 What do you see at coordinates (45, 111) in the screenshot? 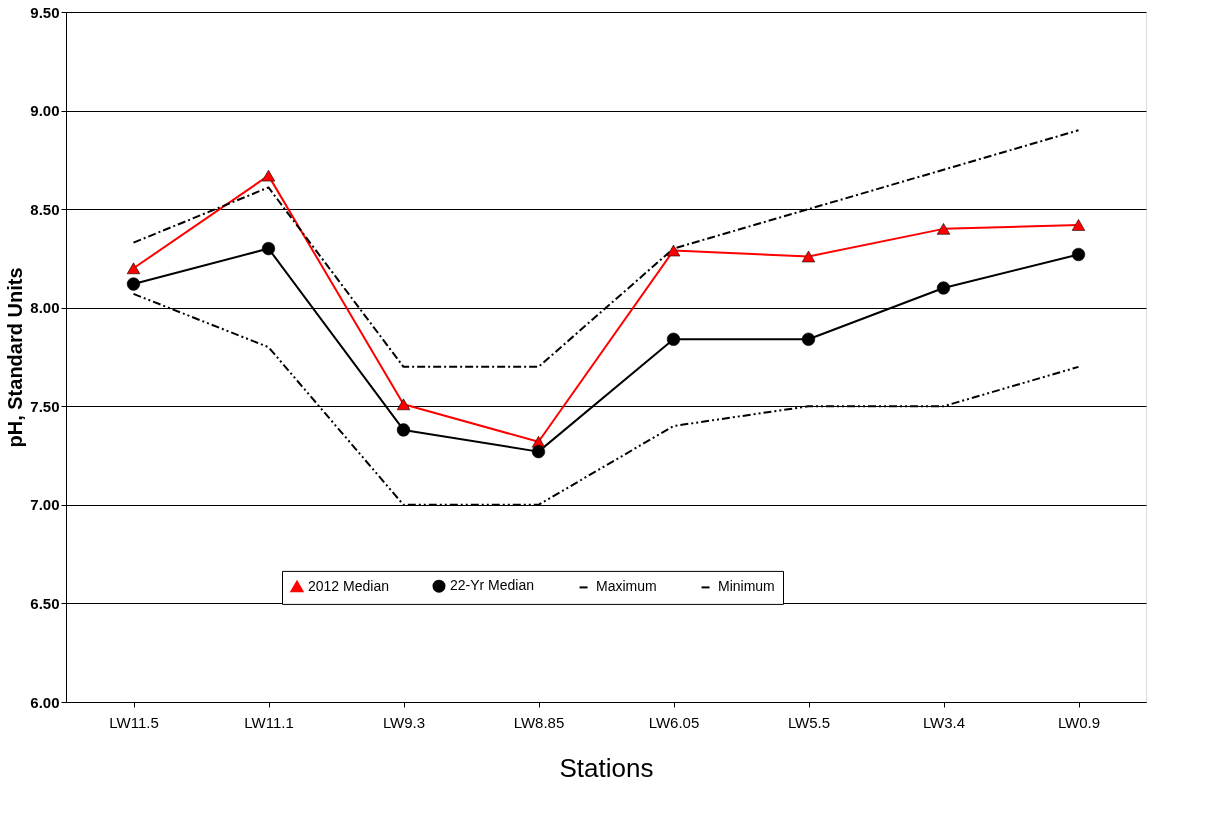
I see `y-tick-label: 9.00` at bounding box center [45, 111].